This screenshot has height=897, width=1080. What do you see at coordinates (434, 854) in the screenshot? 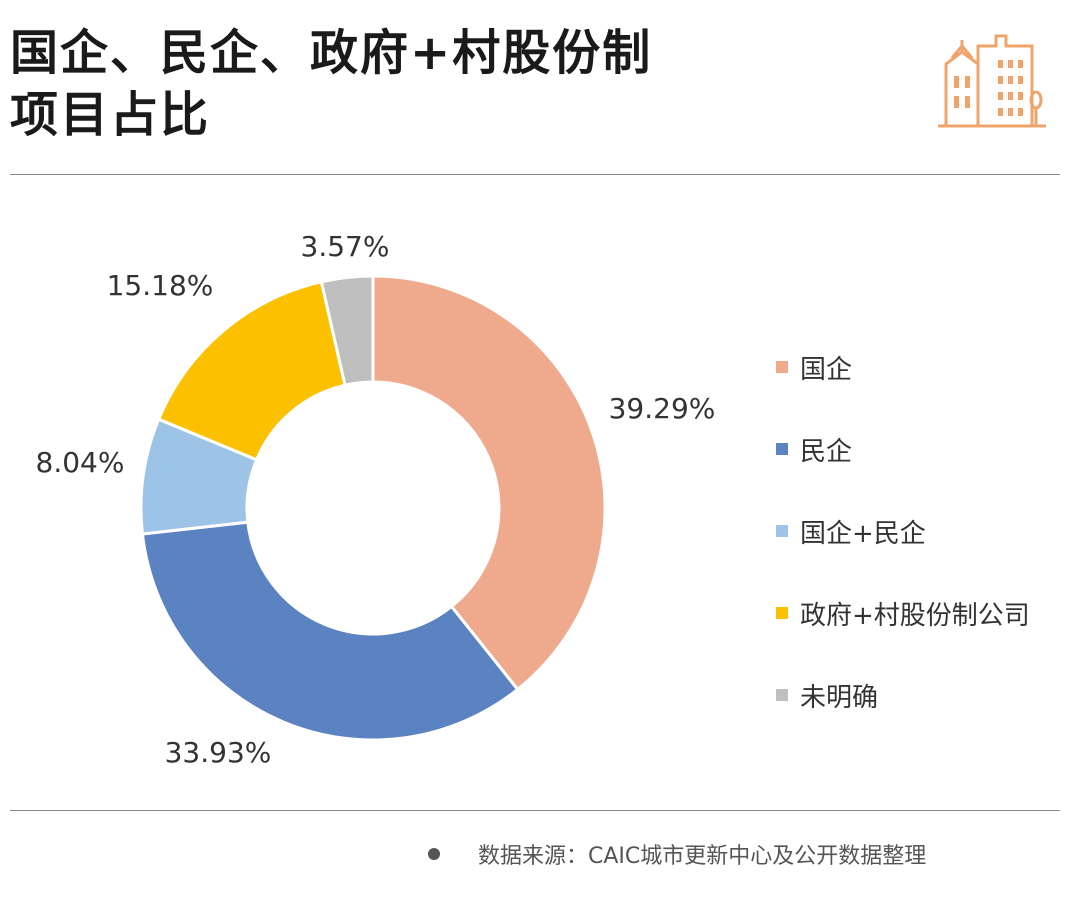
I see `bullet-icon` at bounding box center [434, 854].